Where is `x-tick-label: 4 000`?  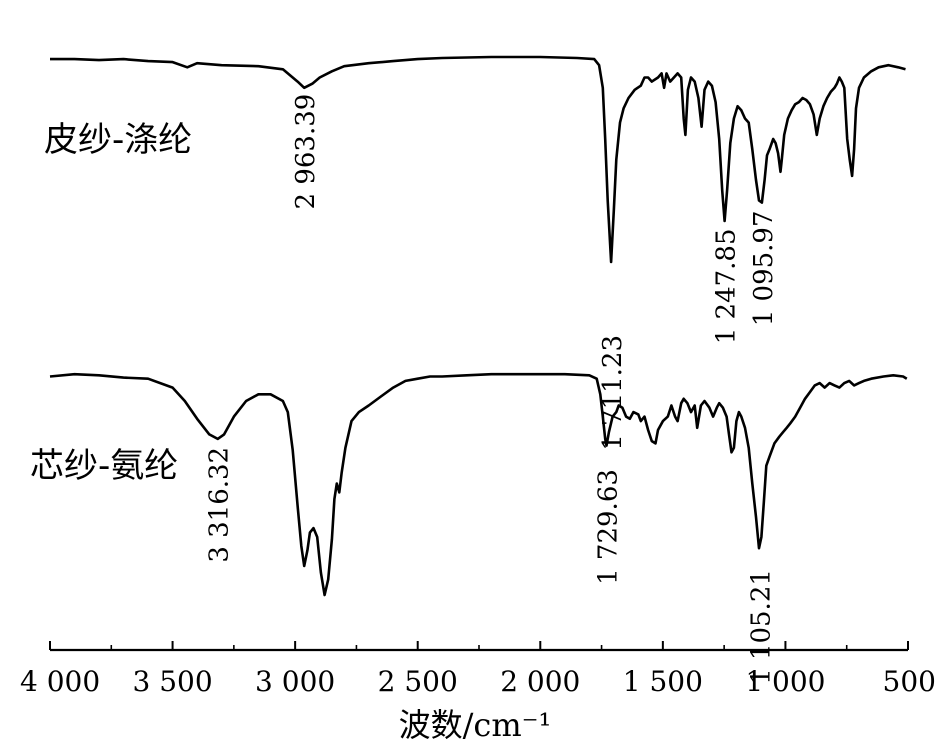 x-tick-label: 4 000 is located at coordinates (60, 681).